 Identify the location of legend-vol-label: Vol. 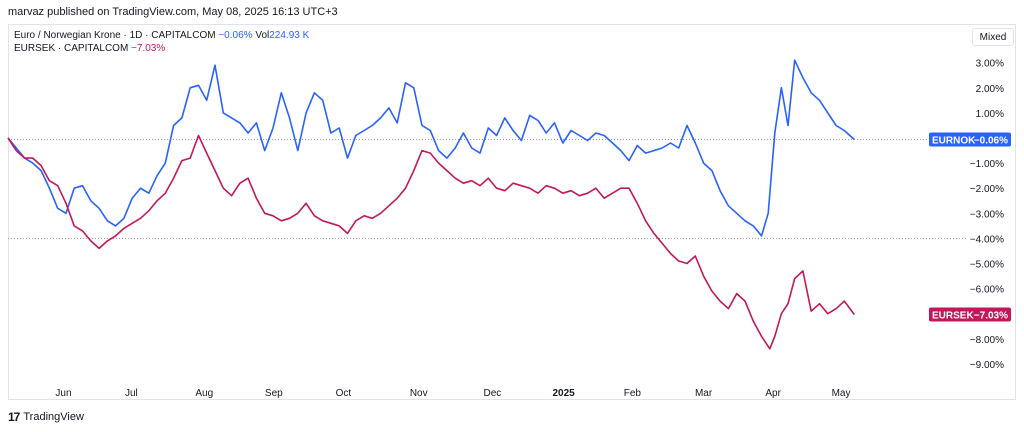
(262, 35).